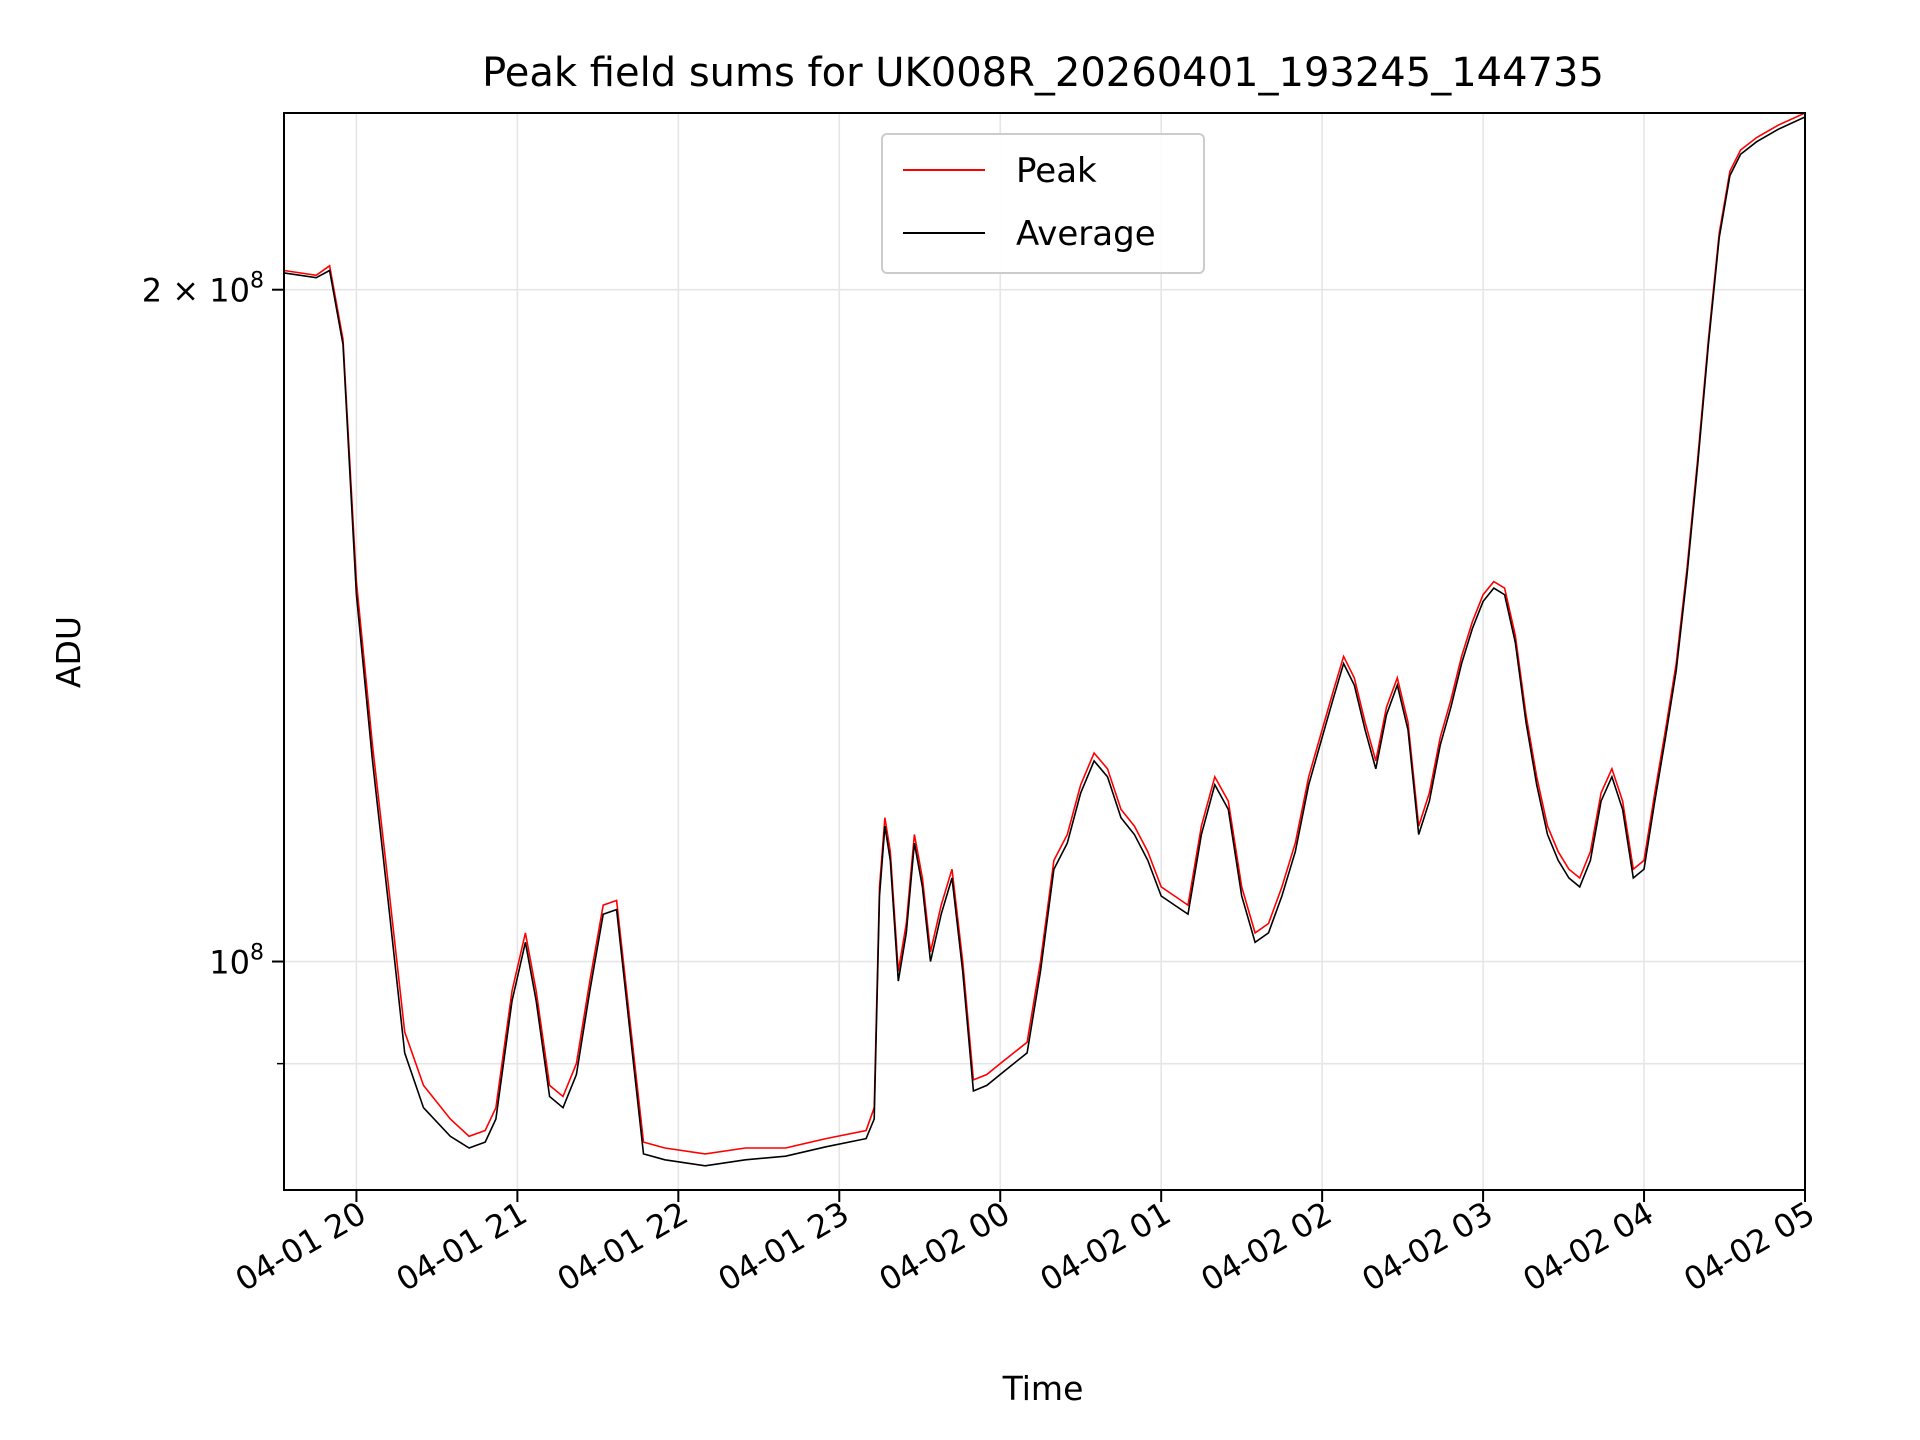  I want to click on y-axis-label: ADU, so click(68, 652).